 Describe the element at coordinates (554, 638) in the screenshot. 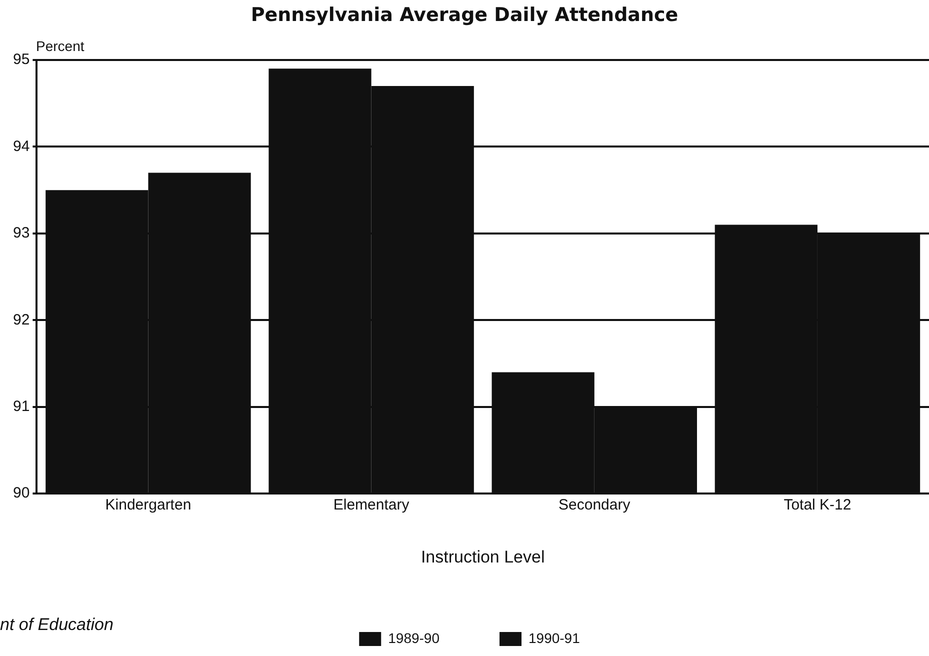

I see `legend-label: 1990-91` at that location.